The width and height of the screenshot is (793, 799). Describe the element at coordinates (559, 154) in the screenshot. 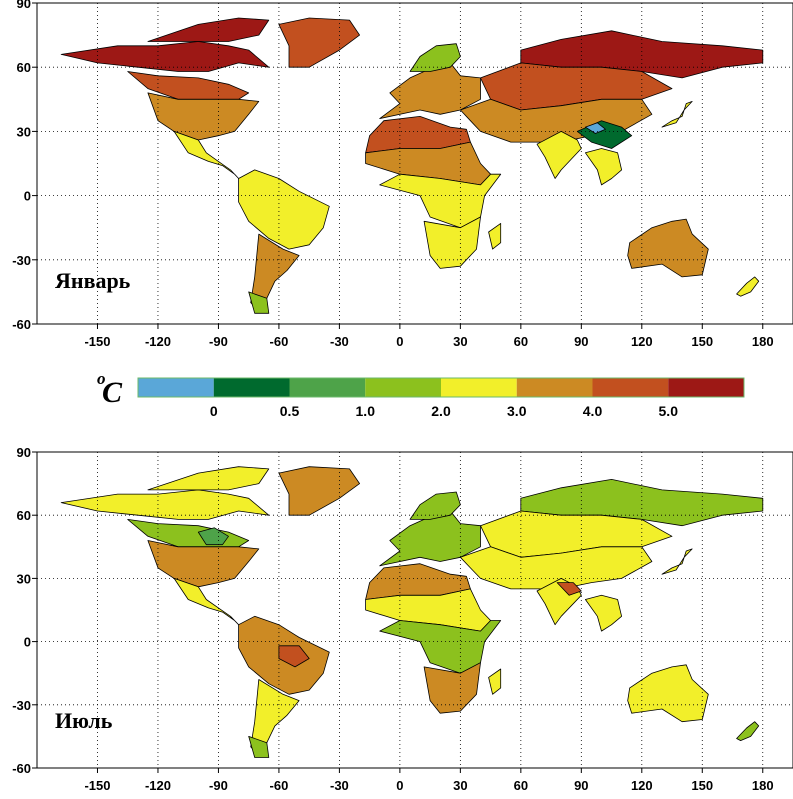

I see `region-india` at that location.